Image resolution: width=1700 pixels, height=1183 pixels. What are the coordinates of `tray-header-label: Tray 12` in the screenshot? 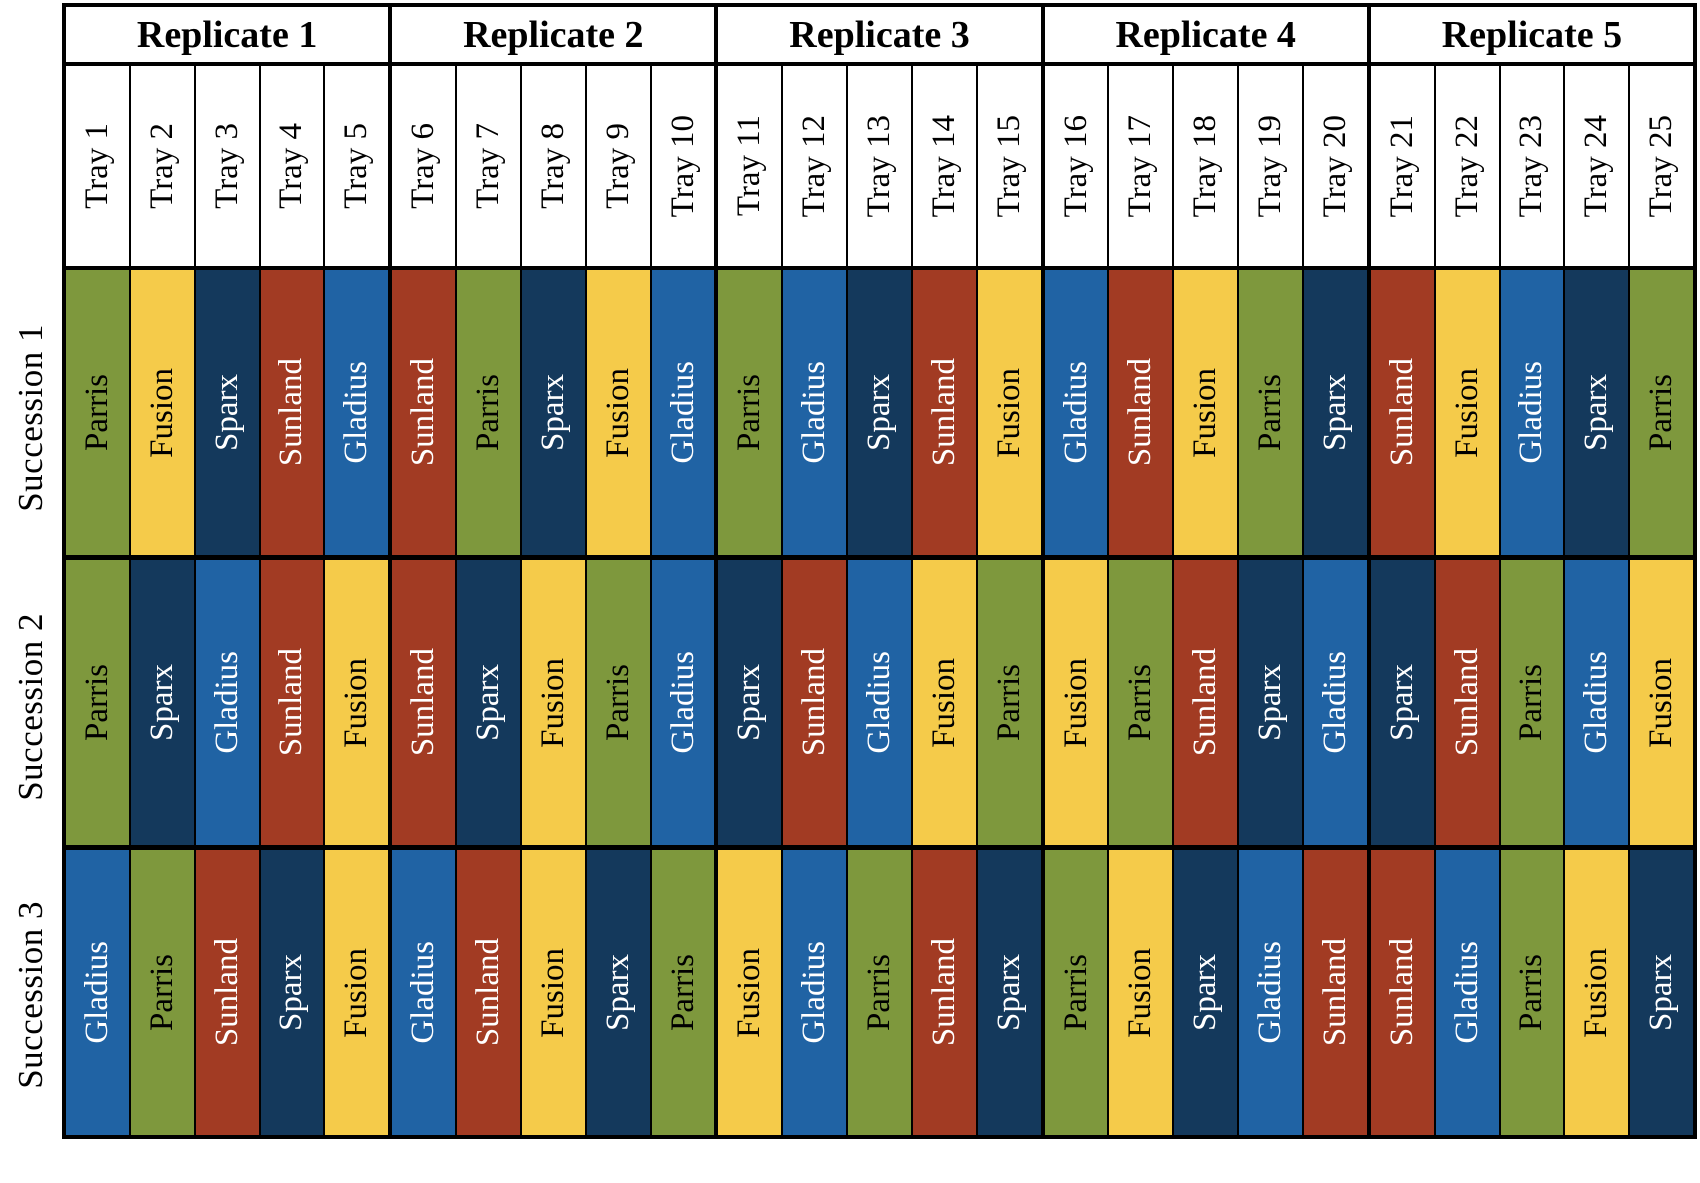 It's located at (814, 166).